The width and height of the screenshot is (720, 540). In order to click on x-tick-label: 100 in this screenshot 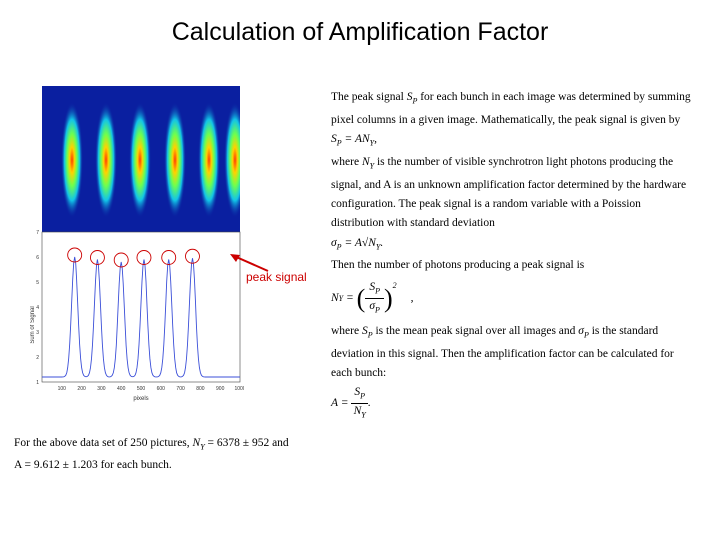, I will do `click(62, 389)`.